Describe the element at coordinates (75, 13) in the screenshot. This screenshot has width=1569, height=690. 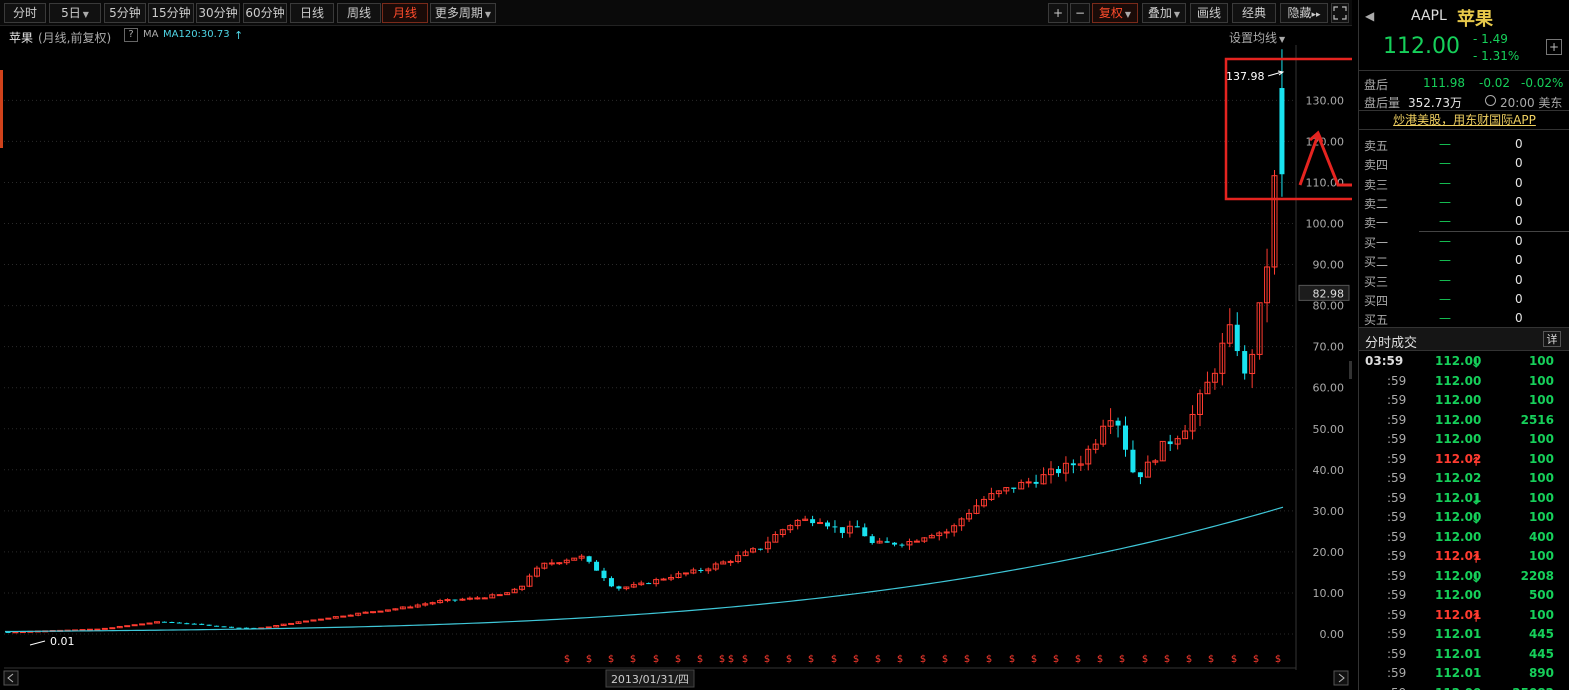
I see `period-tab-1: 5日 ▼` at that location.